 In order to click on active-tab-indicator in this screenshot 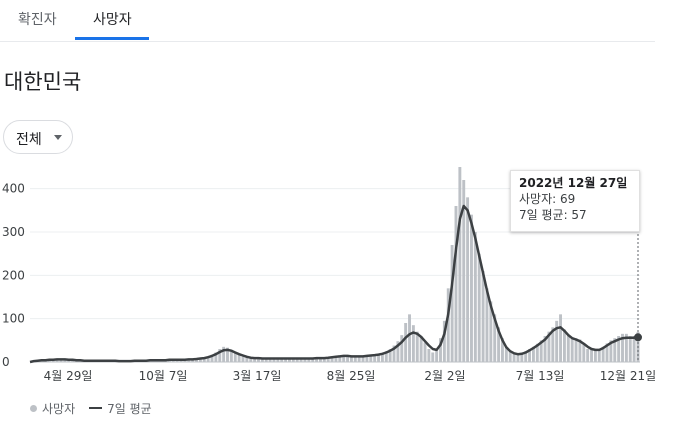, I will do `click(112, 38)`.